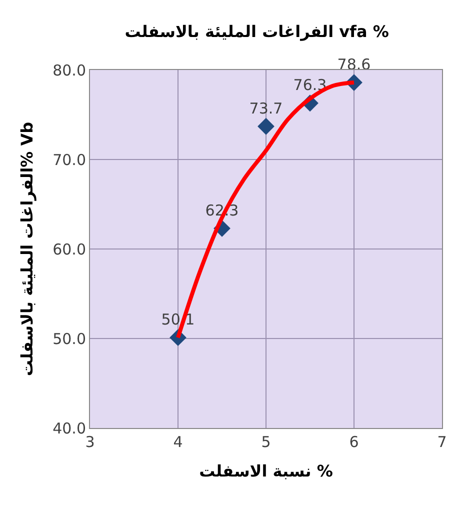 Image resolution: width=467 pixels, height=513 pixels. I want to click on y-tick-label: 50.0, so click(69, 339).